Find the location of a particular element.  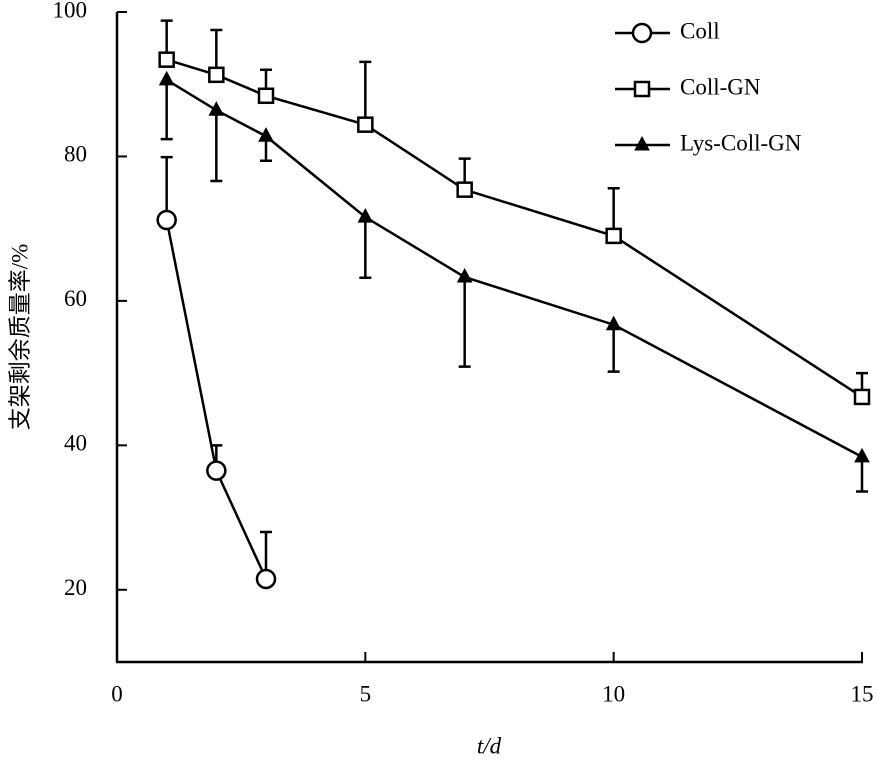

x-tick-label: 5 is located at coordinates (366, 693).